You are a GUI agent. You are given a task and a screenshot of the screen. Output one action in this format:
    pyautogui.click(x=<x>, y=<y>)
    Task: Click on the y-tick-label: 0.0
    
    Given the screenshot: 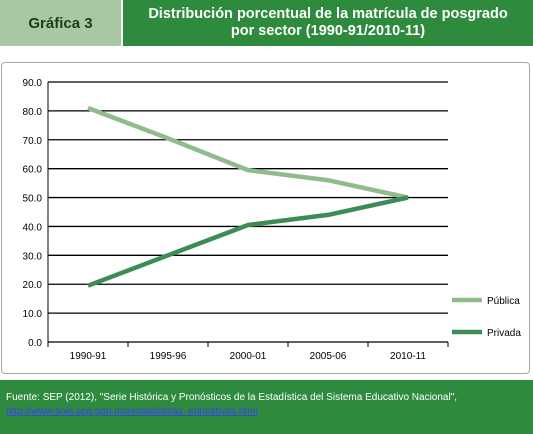 What is the action you would take?
    pyautogui.click(x=35, y=343)
    